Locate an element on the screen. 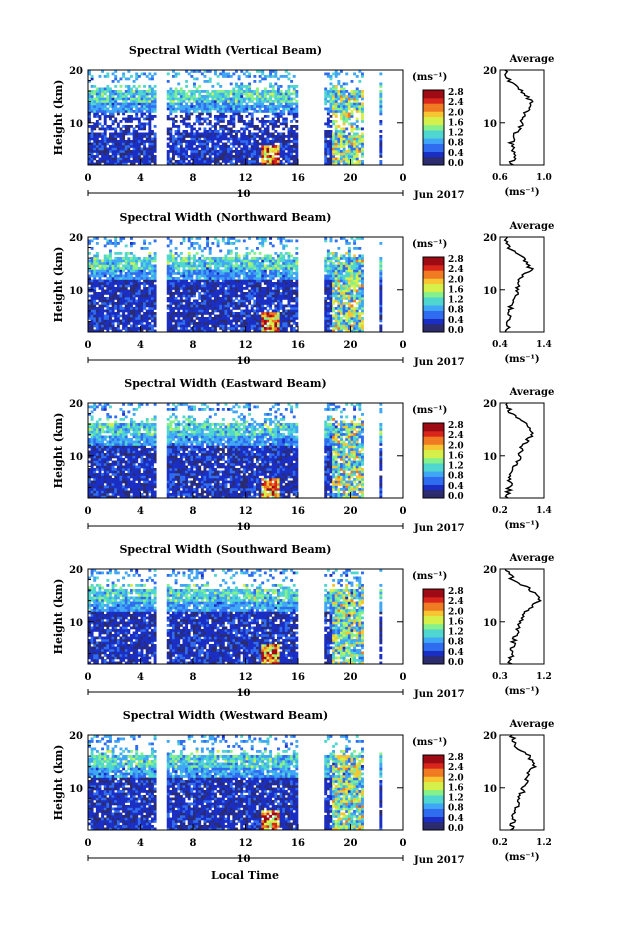  colorbar-tick-label: 2.8 is located at coordinates (456, 93).